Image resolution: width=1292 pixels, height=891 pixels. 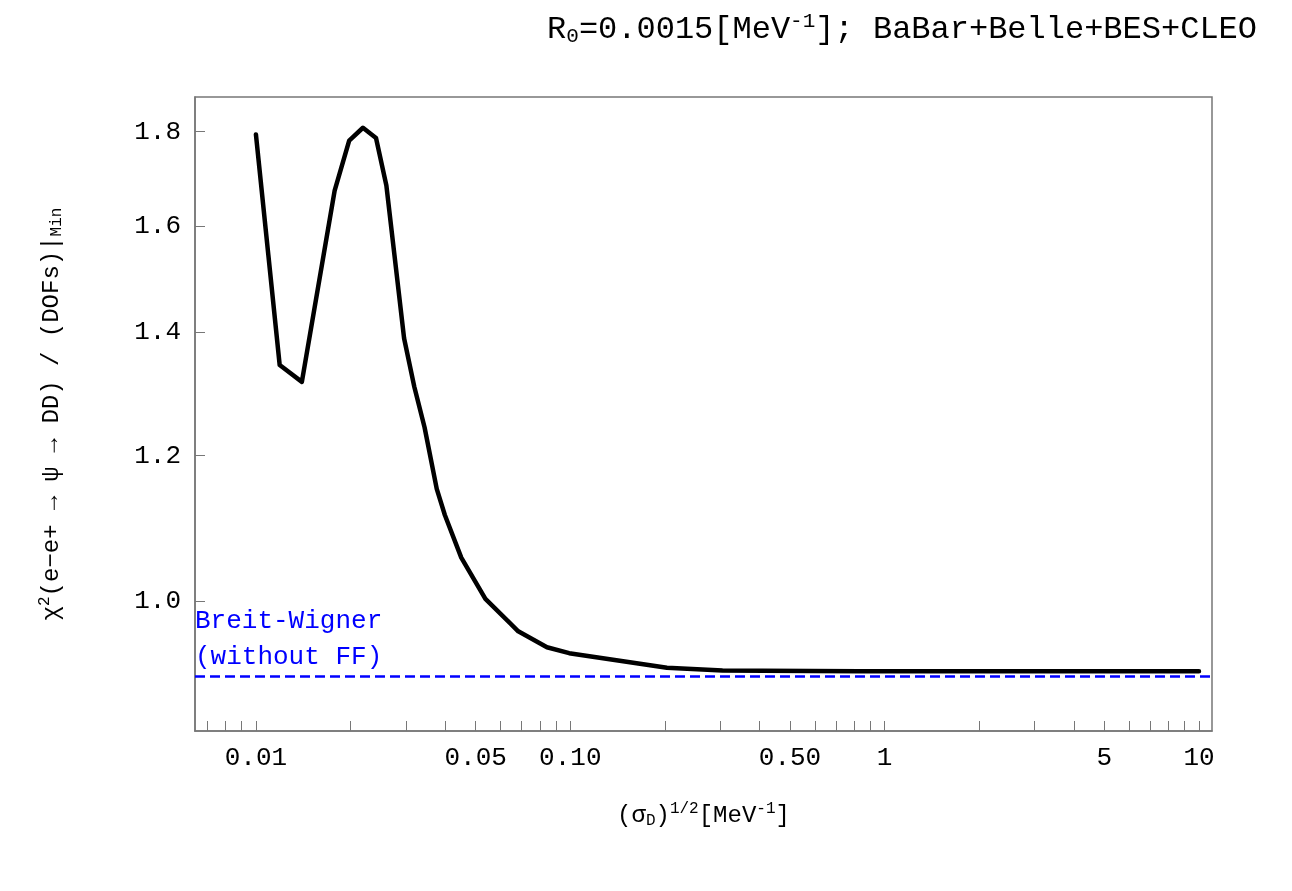 I want to click on x-tick-label: 0.10, so click(x=570, y=758).